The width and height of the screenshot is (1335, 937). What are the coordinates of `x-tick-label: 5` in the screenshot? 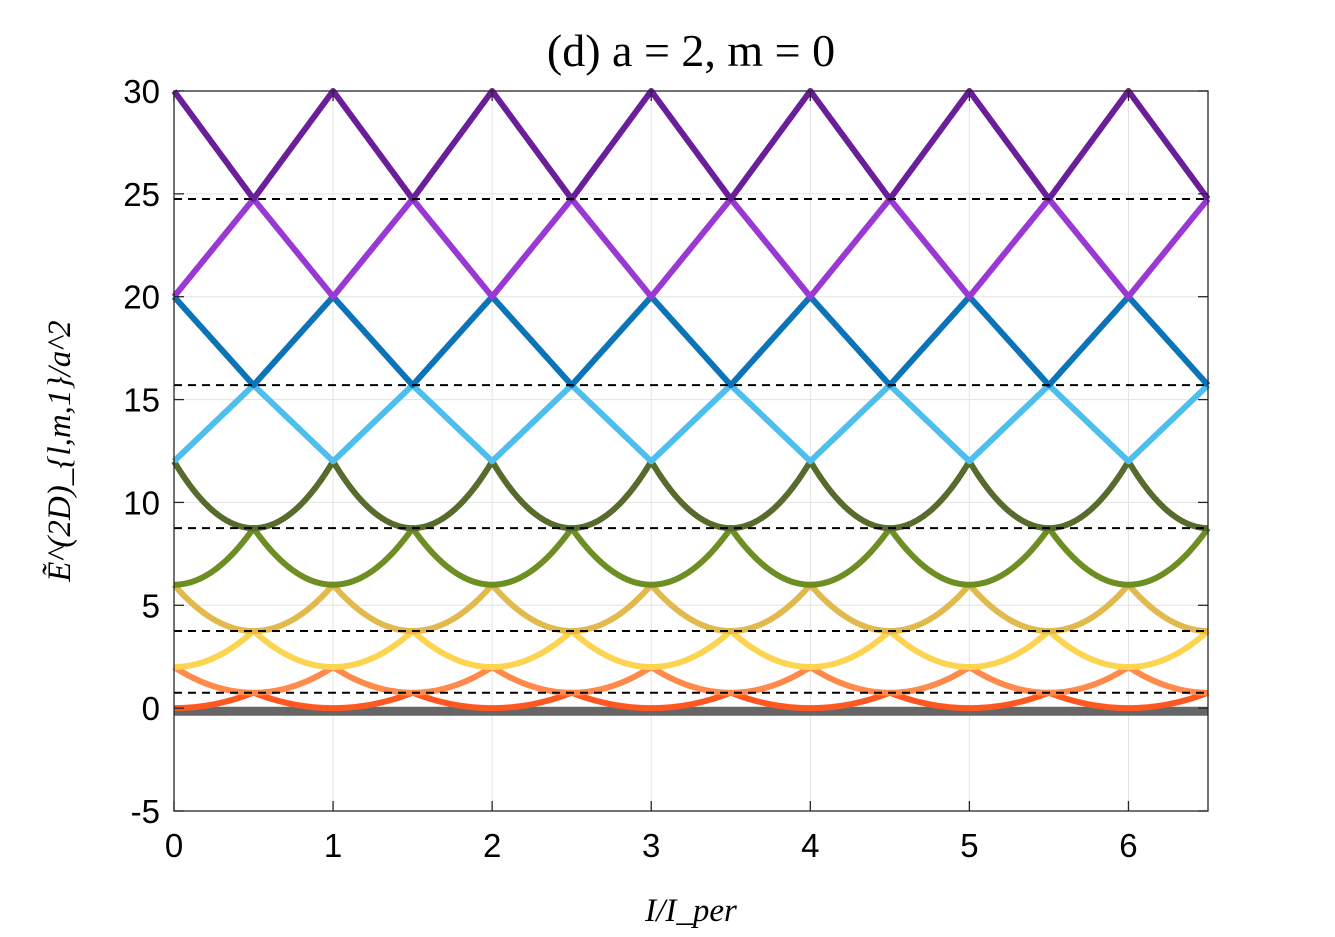 It's located at (969, 845).